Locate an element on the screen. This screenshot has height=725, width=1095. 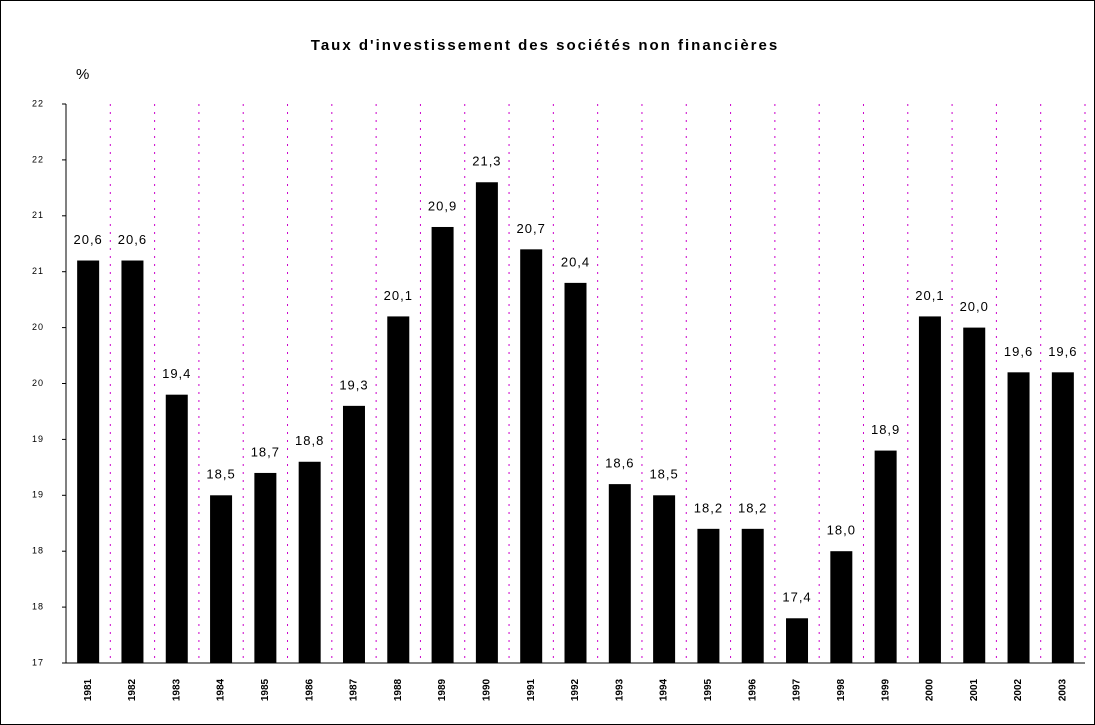
x-tick-label: 2003 is located at coordinates (1062, 689).